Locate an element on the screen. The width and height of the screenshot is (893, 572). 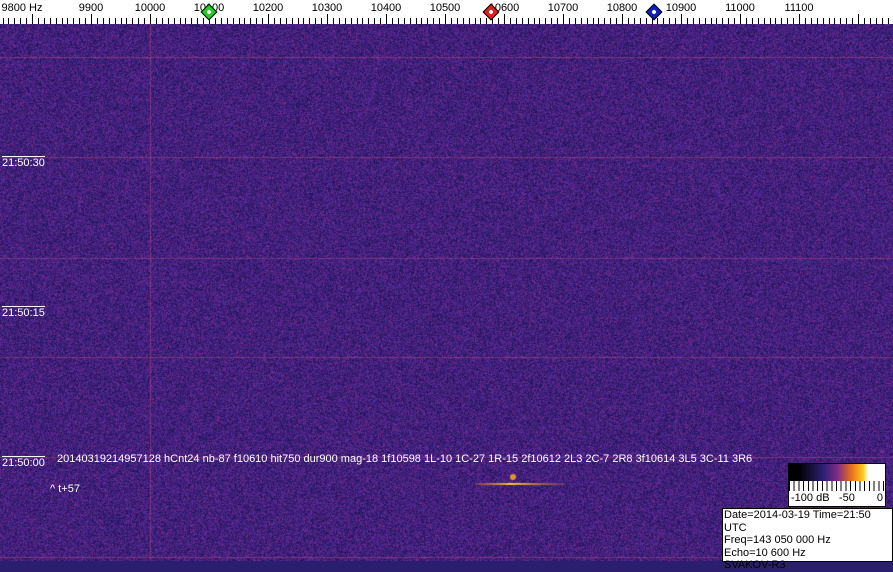
frequency-label: 10900 is located at coordinates (681, 8).